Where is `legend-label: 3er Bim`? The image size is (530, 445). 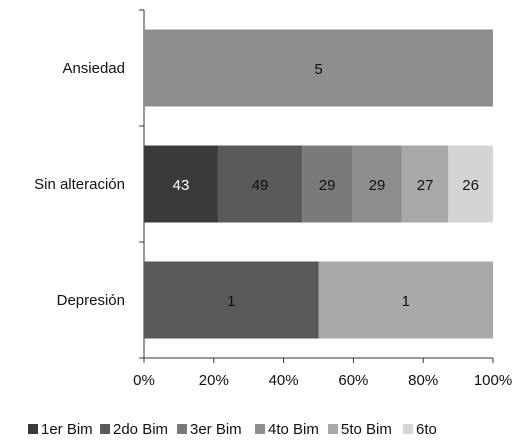
legend-label: 3er Bim is located at coordinates (216, 429).